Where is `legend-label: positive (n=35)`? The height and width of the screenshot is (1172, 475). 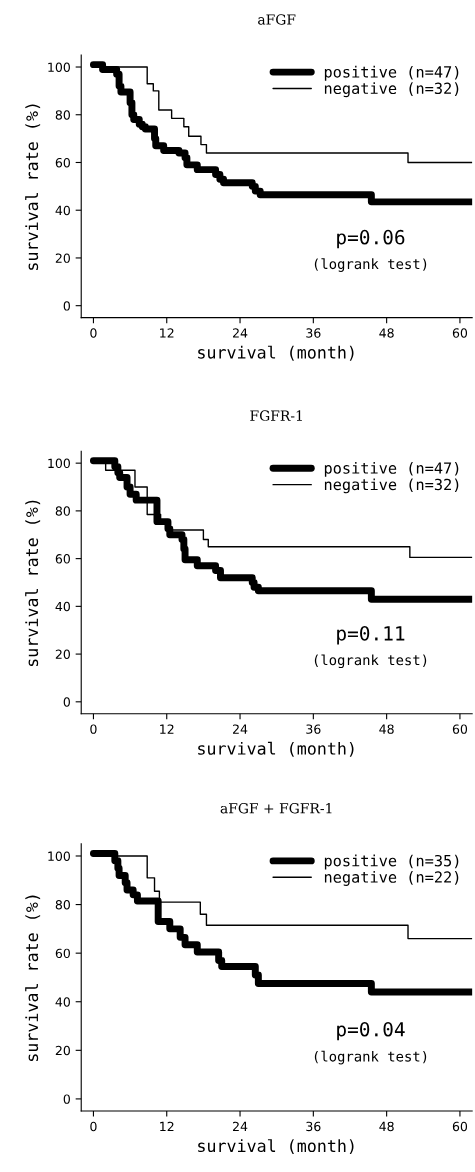 legend-label: positive (n=35) is located at coordinates (391, 862).